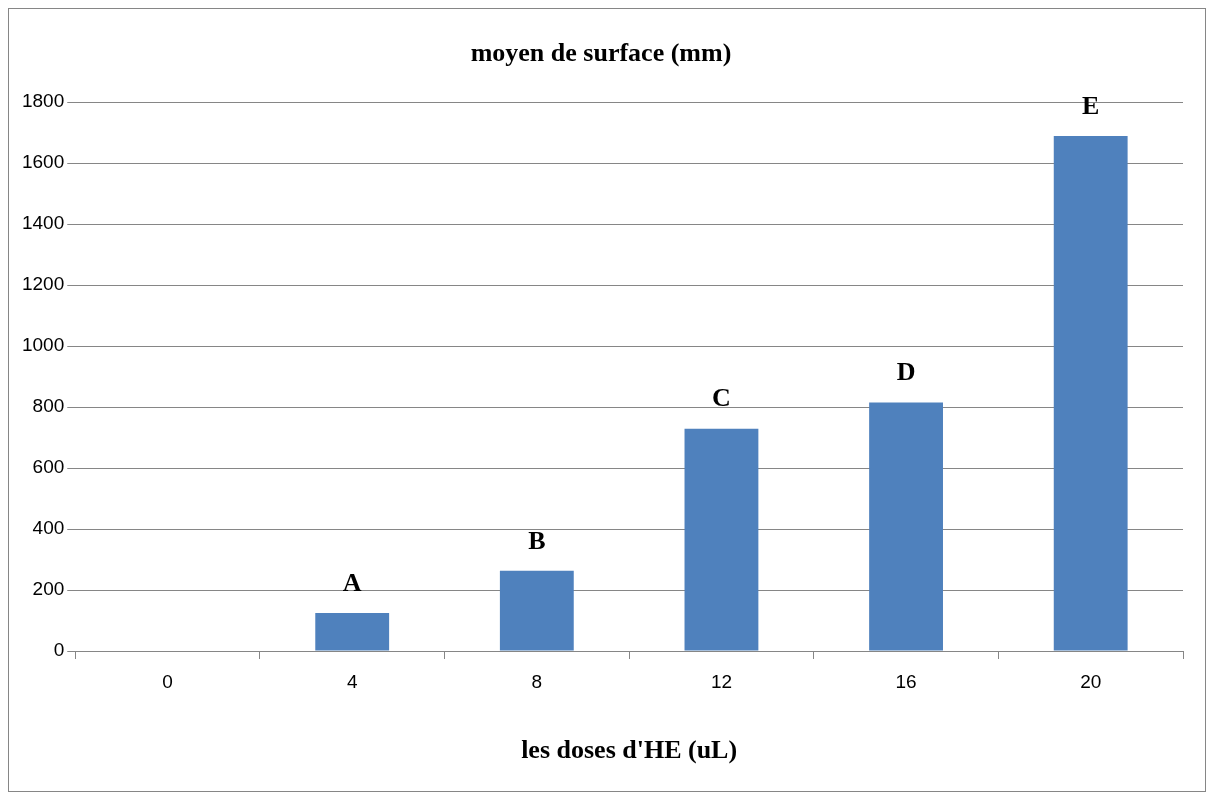 The width and height of the screenshot is (1214, 800). What do you see at coordinates (906, 372) in the screenshot?
I see `annotation: D` at bounding box center [906, 372].